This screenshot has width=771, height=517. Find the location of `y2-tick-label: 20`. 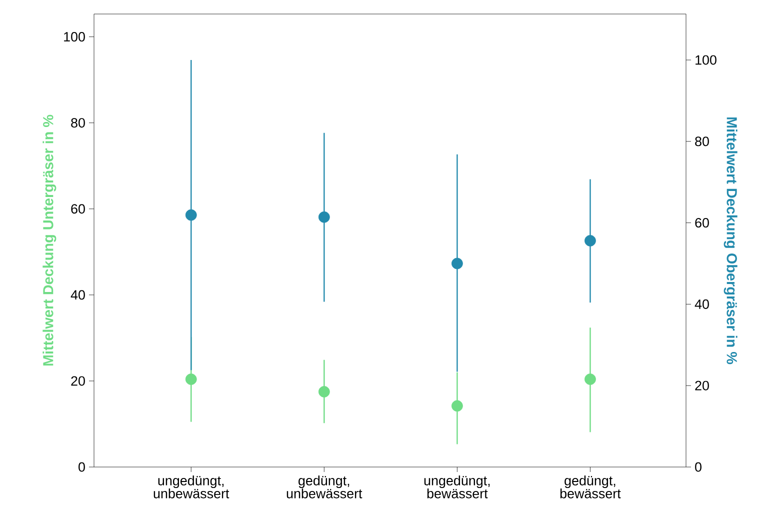

y2-tick-label: 20 is located at coordinates (702, 385).